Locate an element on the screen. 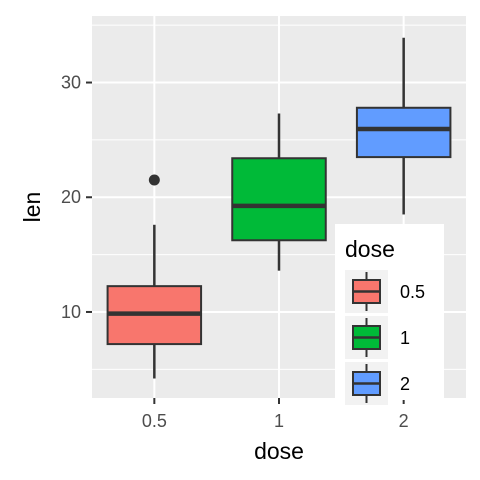 The height and width of the screenshot is (480, 480). x-tick-label: 1 is located at coordinates (279, 421).